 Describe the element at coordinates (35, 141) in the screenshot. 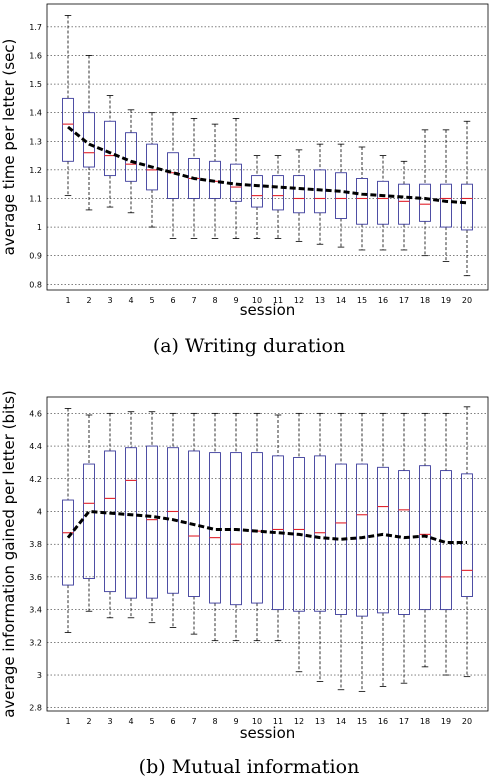

I see `y-tick-label: 1.3` at that location.